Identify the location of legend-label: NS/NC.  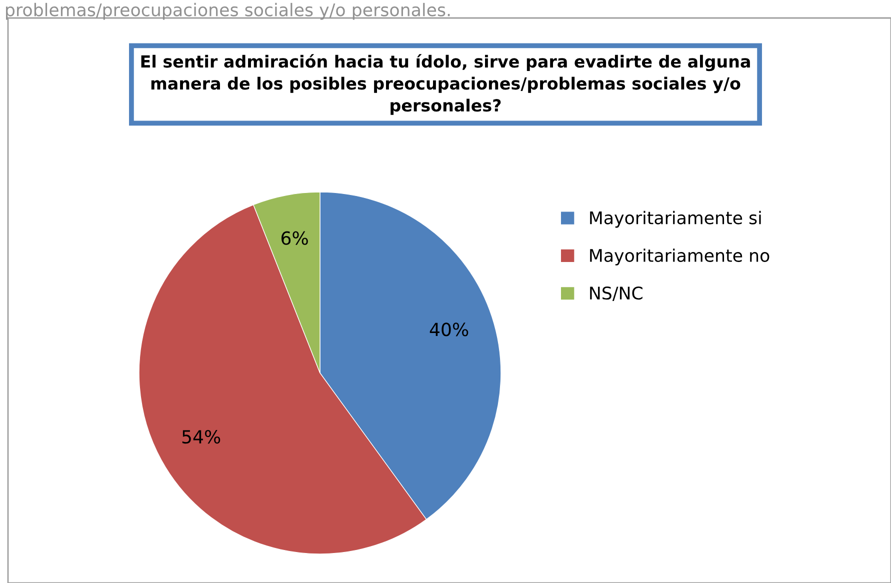
(616, 294).